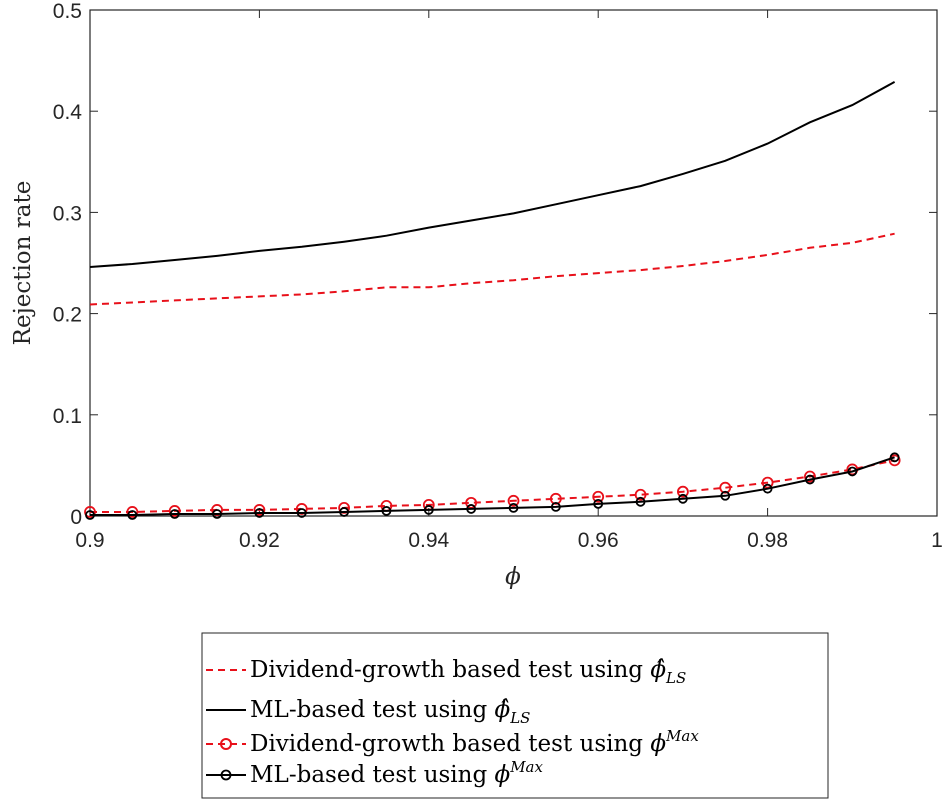 This screenshot has height=807, width=944. I want to click on x-tick-label: 0.94, so click(428, 540).